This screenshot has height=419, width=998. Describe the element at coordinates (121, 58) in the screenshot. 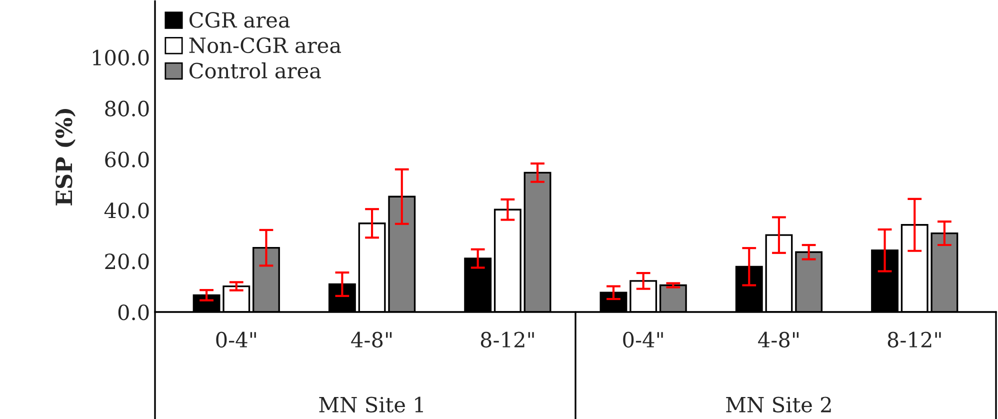

I see `y-tick-label: 100.0` at that location.